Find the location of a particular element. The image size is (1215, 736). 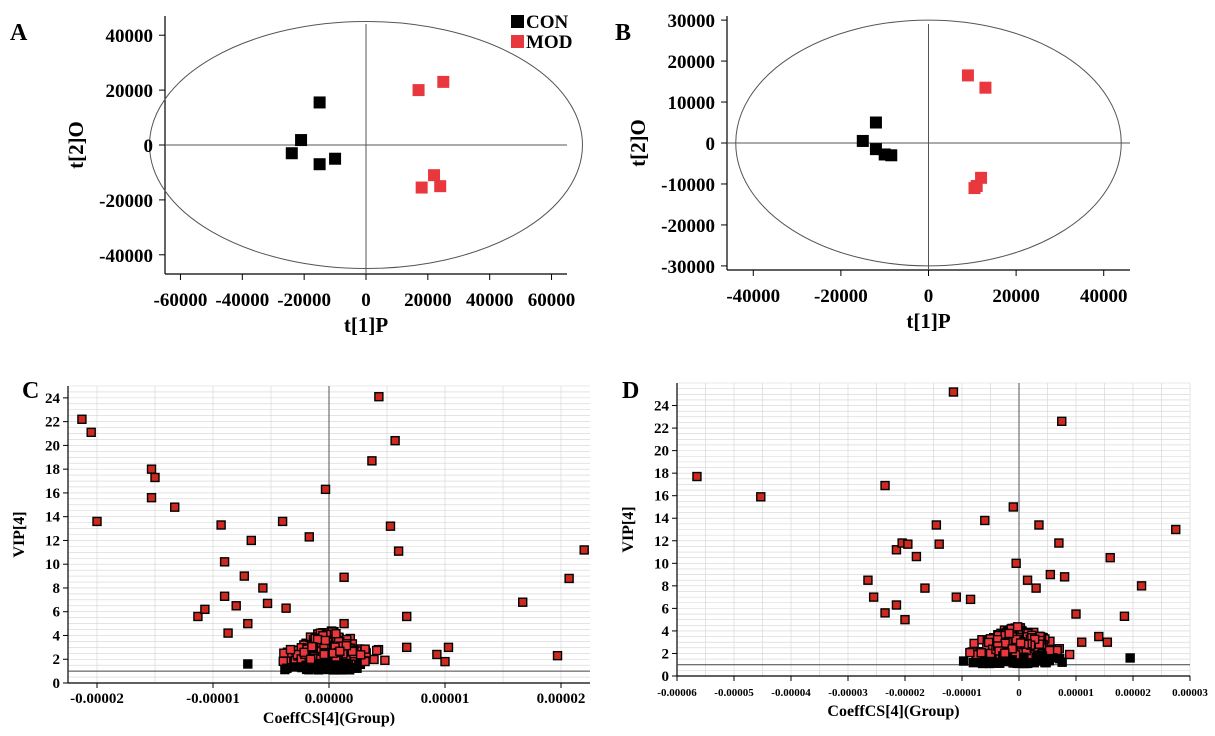

legend-swatch-mod is located at coordinates (517, 41).